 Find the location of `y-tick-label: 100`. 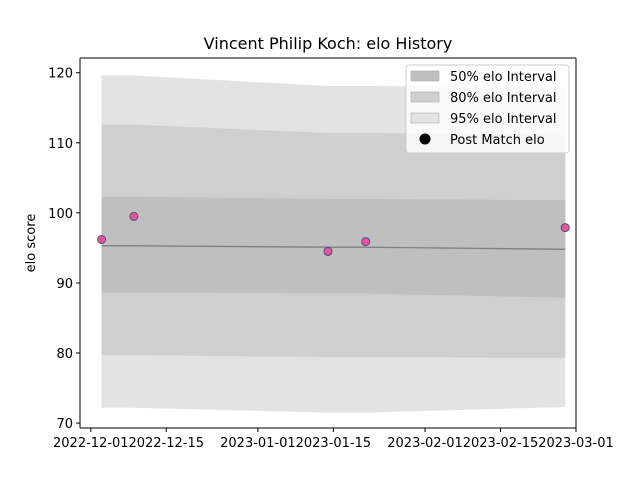

y-tick-label: 100 is located at coordinates (60, 214).